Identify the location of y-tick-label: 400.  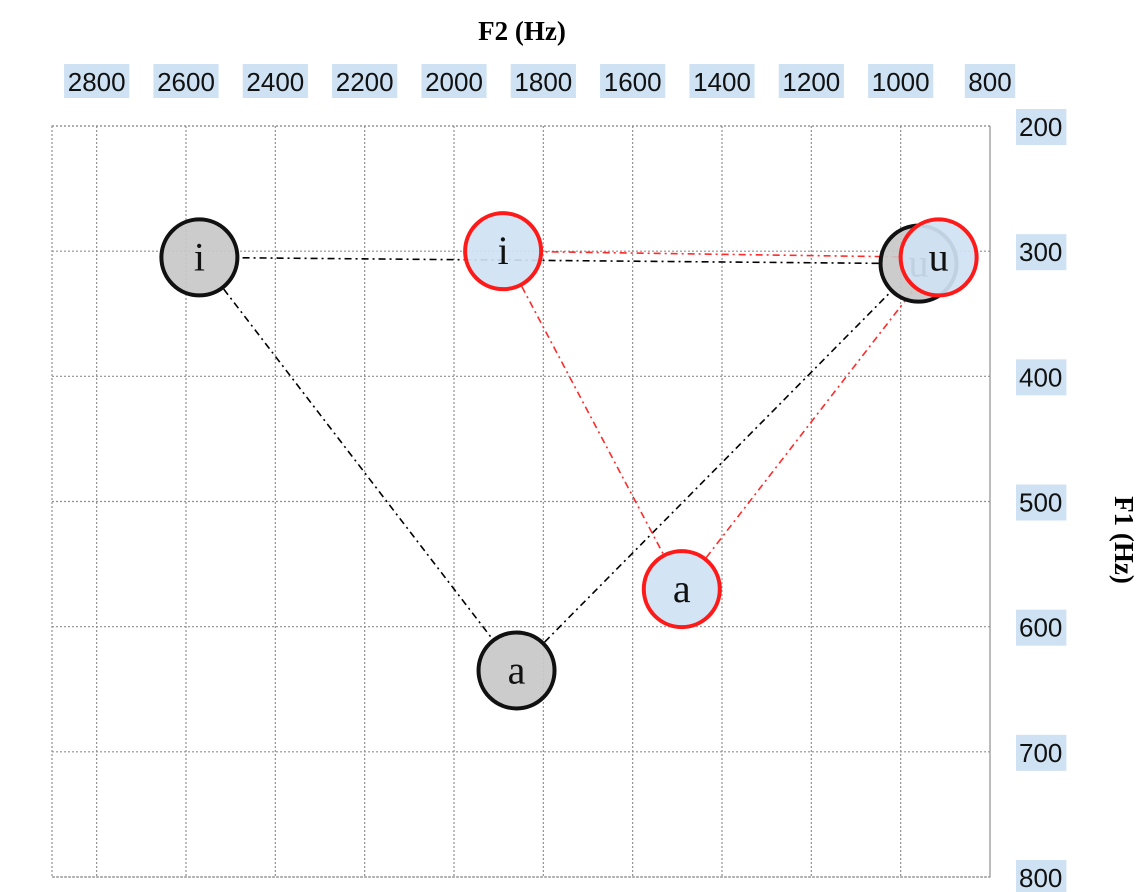
(1040, 377).